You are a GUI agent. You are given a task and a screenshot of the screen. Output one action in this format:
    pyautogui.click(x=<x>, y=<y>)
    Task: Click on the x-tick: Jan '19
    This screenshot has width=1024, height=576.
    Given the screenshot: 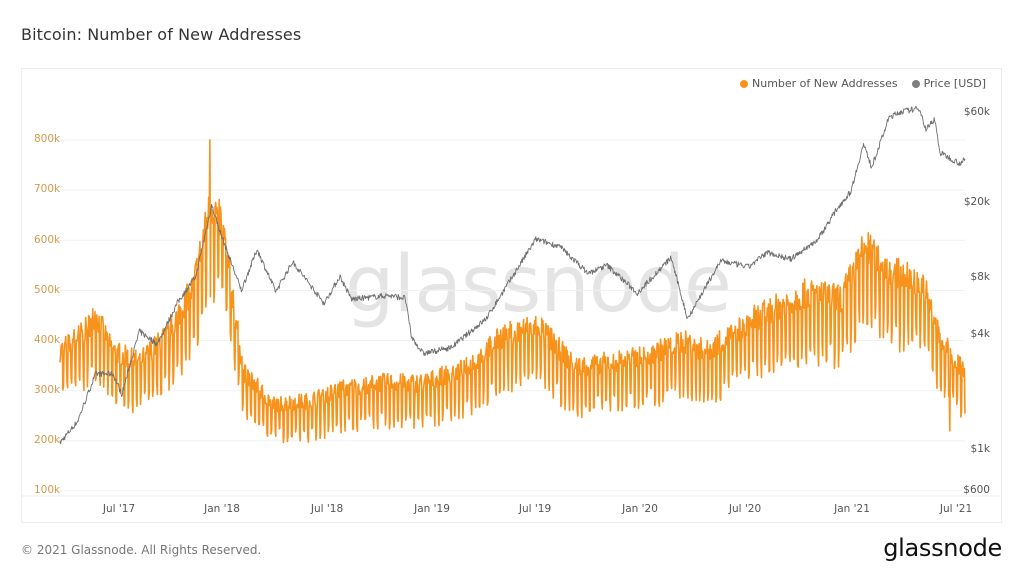 What is the action you would take?
    pyautogui.click(x=432, y=509)
    